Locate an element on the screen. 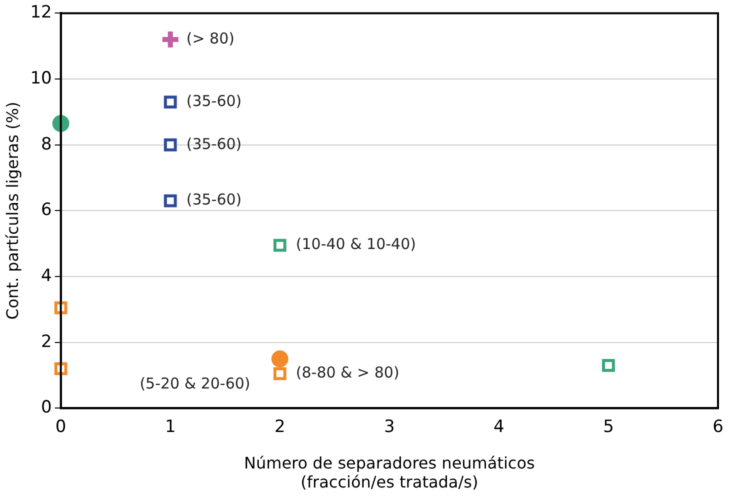 The height and width of the screenshot is (497, 731). y-tick-label: 12 is located at coordinates (41, 12).